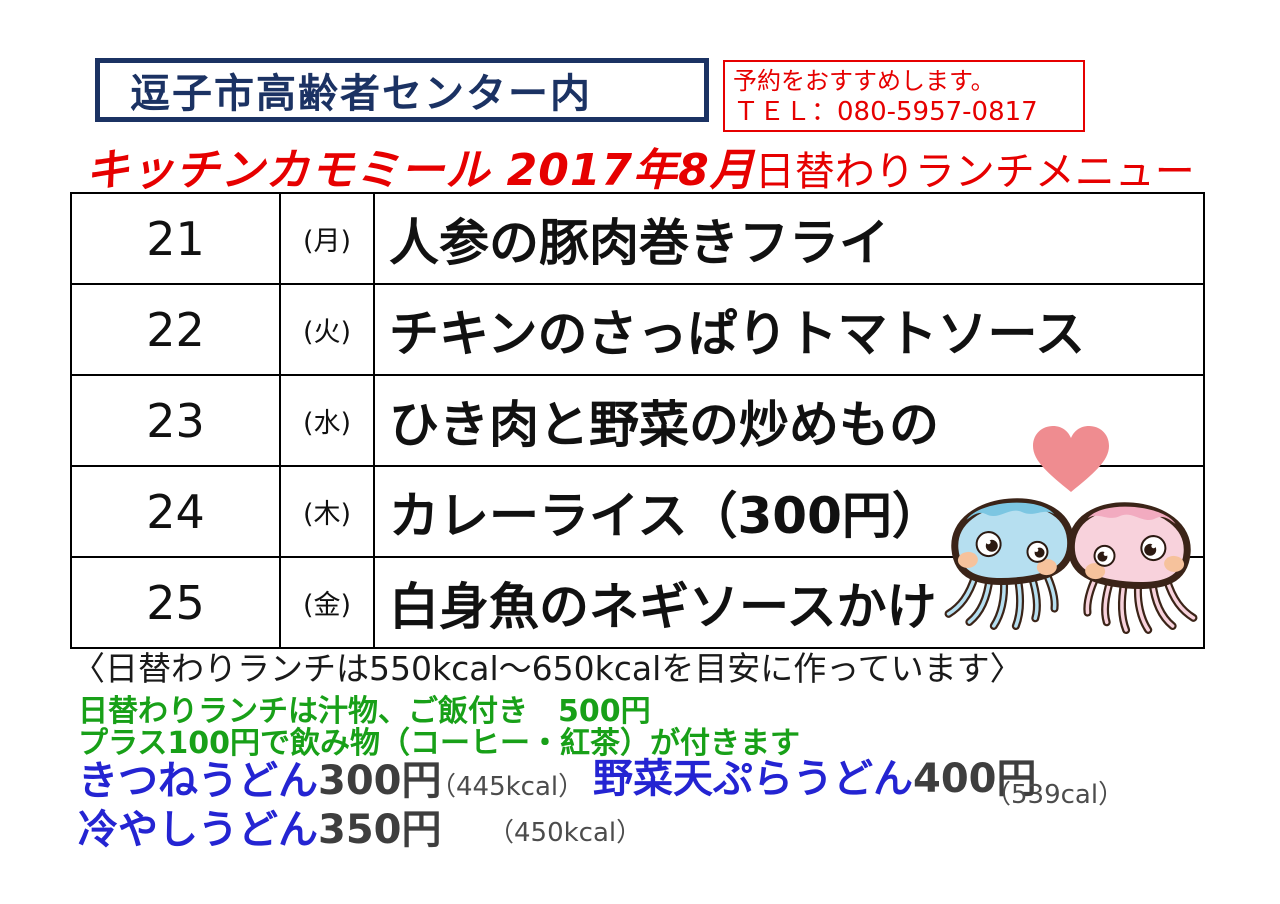 Image resolution: width=1280 pixels, height=904 pixels. I want to click on udon-kcal: （539cal）, so click(1055, 795).